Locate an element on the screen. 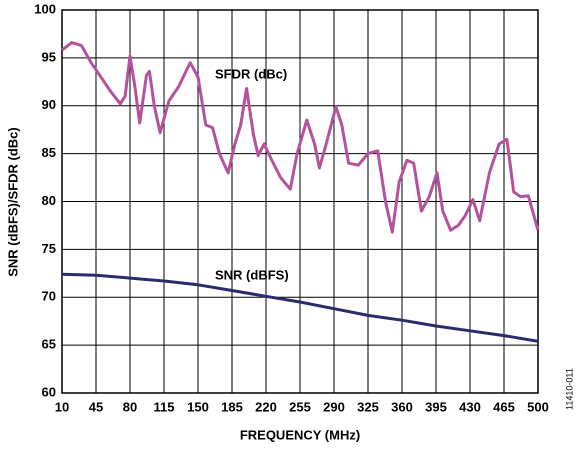 This screenshot has height=450, width=583. y-tick-label: 85 is located at coordinates (49, 152).